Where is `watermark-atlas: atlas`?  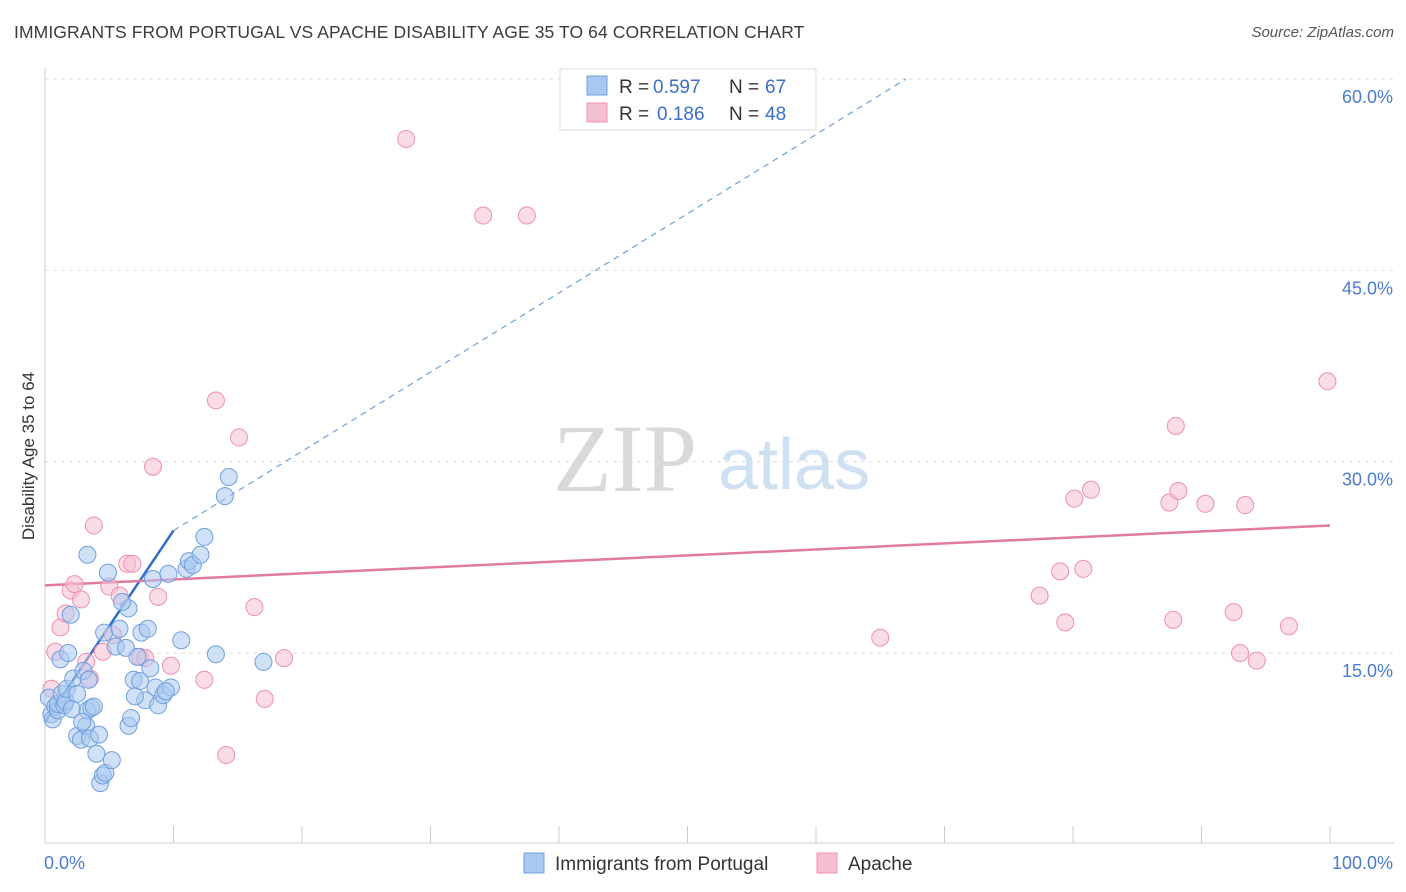 watermark-atlas: atlas is located at coordinates (794, 465).